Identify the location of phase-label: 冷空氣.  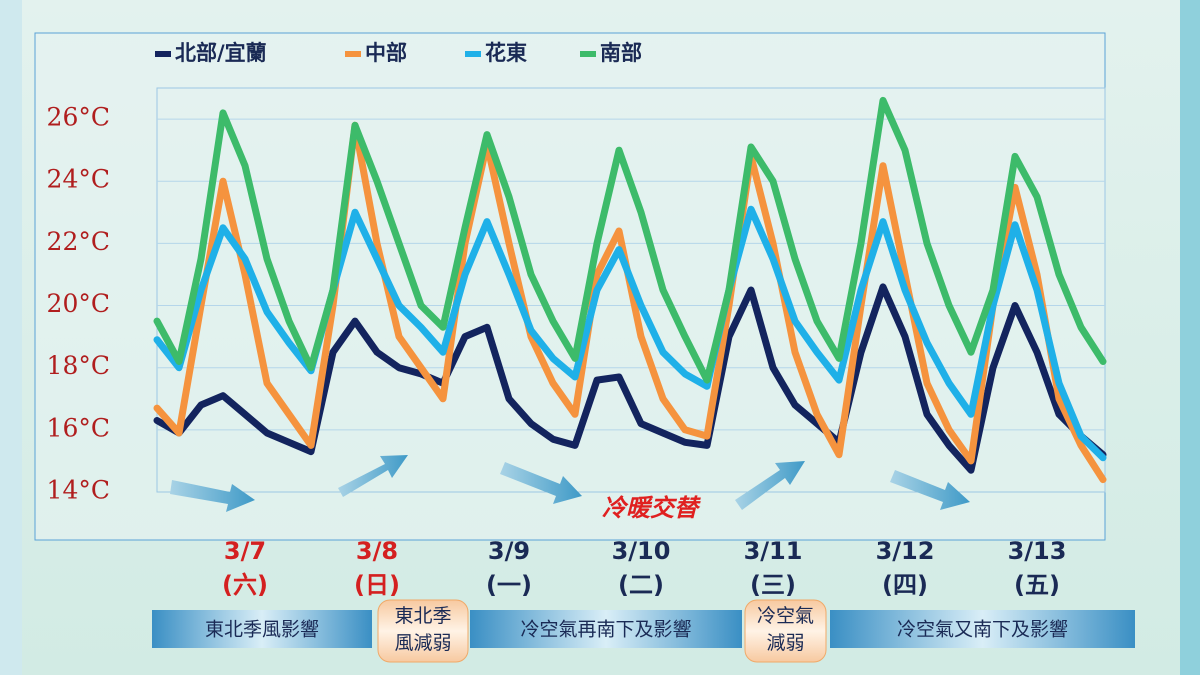
(785, 616).